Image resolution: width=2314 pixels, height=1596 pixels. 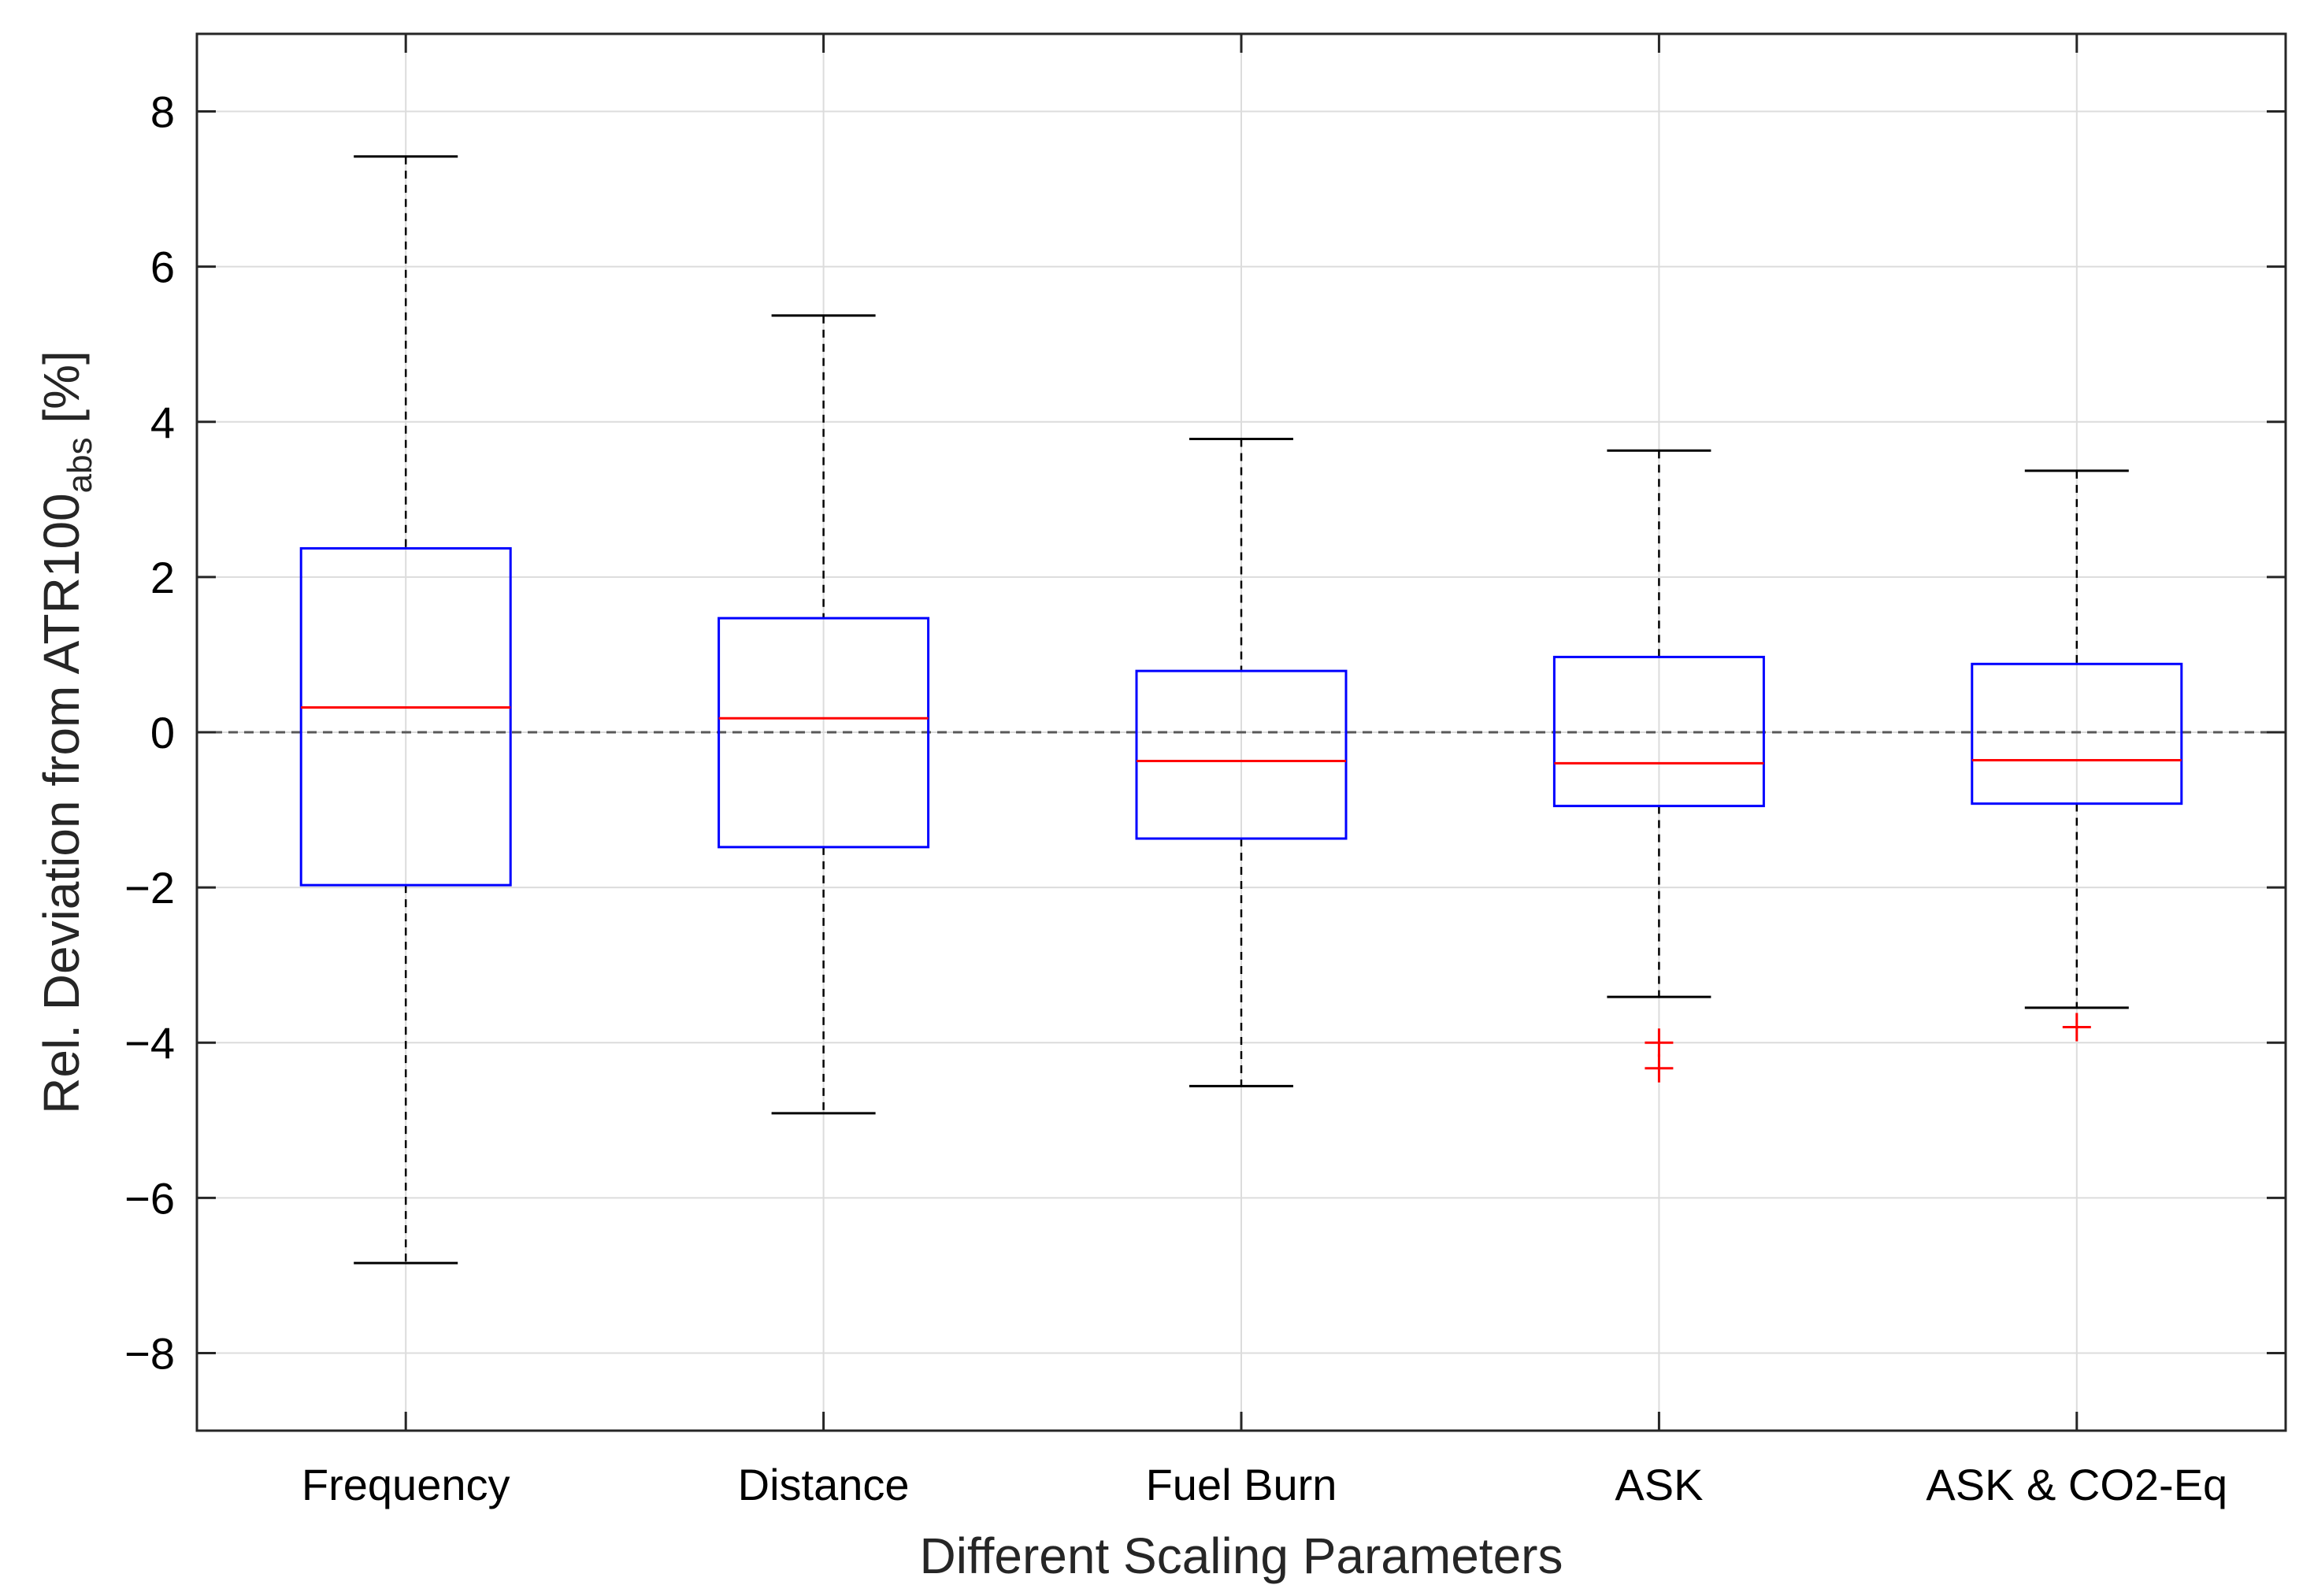 I want to click on x-tick-label: ASK & CO2-Eq, so click(x=2076, y=1484).